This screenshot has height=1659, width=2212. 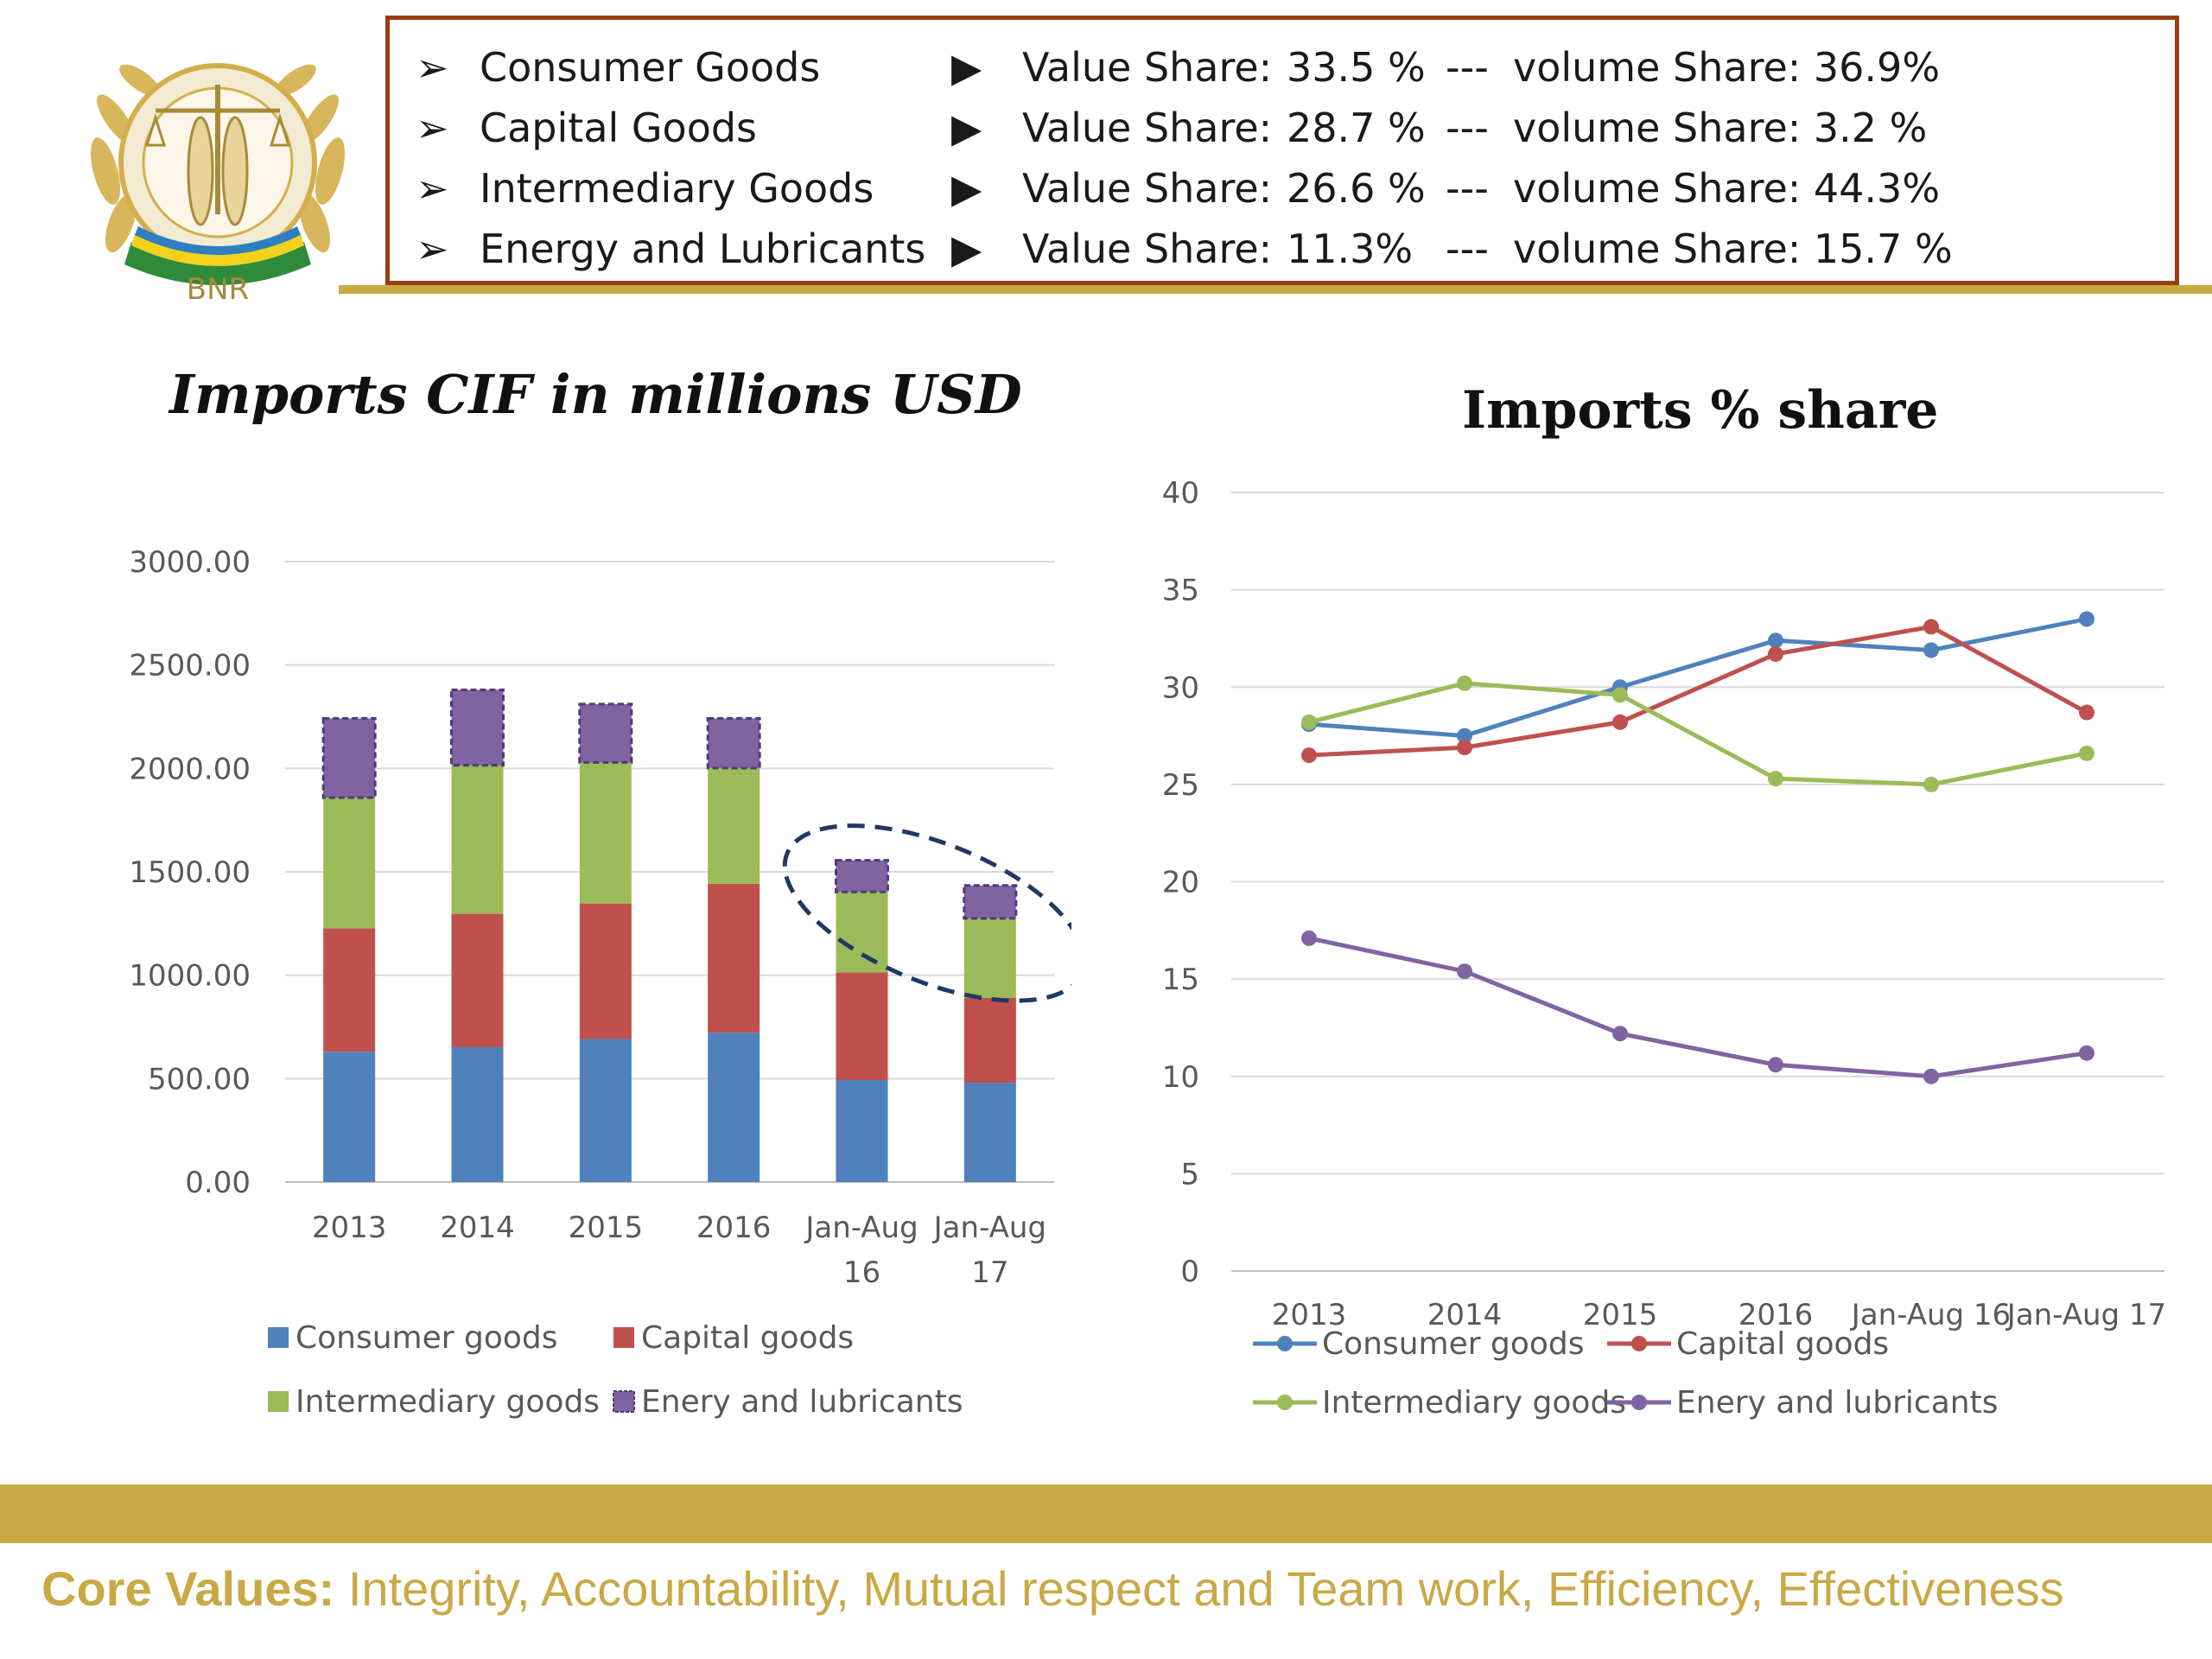 What do you see at coordinates (677, 188) in the screenshot?
I see `summary-category: Intermediary Goods` at bounding box center [677, 188].